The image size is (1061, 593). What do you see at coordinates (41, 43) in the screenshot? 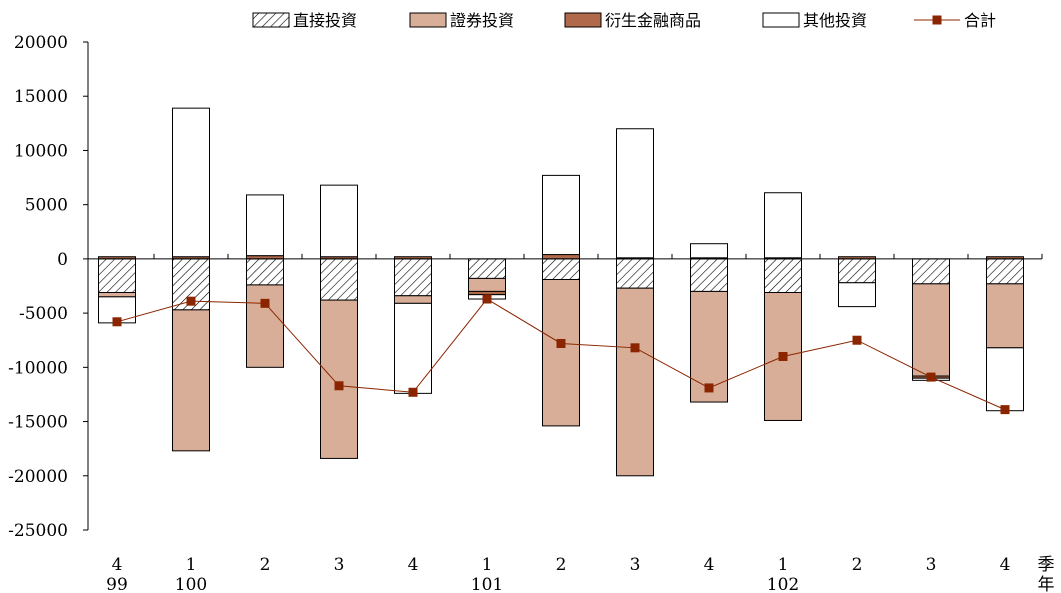
I see `y-tick-label: 20000` at bounding box center [41, 43].